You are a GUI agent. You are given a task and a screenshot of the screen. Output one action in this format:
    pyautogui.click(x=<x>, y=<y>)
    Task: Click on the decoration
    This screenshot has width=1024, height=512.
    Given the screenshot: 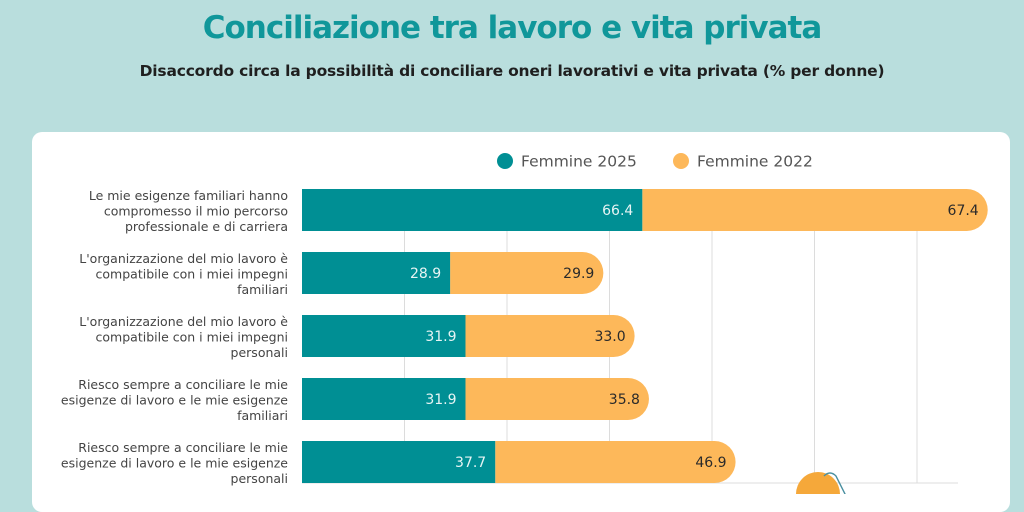 What is the action you would take?
    pyautogui.click(x=821, y=483)
    